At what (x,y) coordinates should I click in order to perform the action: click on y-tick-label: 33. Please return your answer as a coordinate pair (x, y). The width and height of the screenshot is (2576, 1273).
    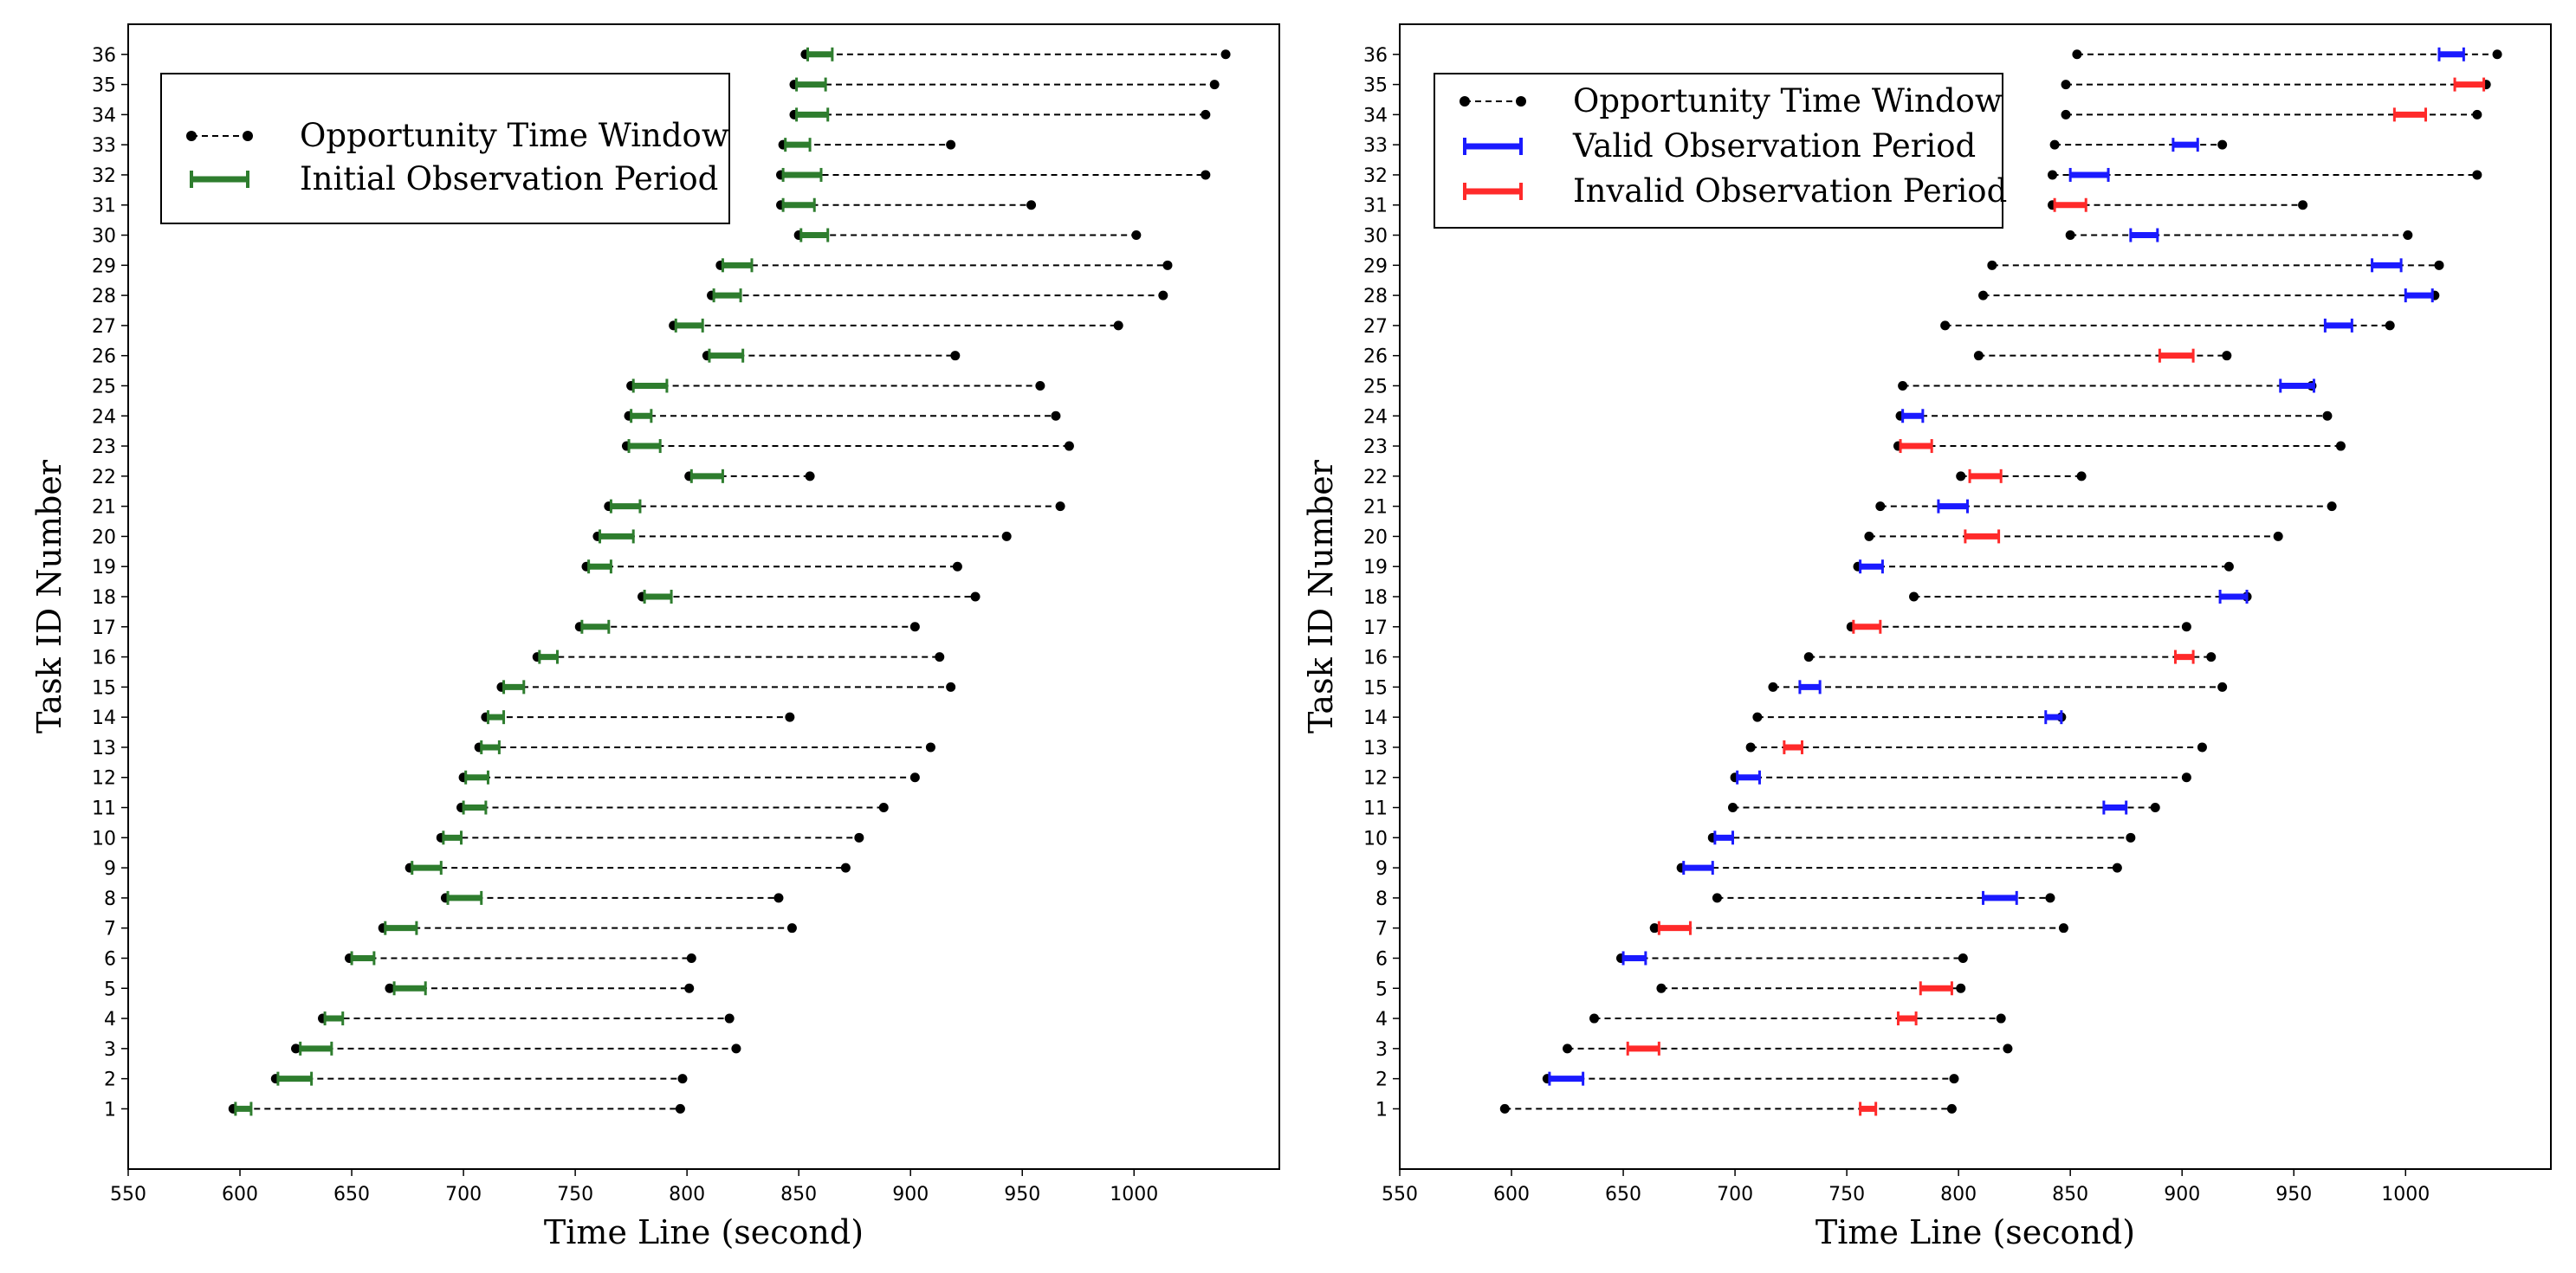
    Looking at the image, I should click on (1375, 146).